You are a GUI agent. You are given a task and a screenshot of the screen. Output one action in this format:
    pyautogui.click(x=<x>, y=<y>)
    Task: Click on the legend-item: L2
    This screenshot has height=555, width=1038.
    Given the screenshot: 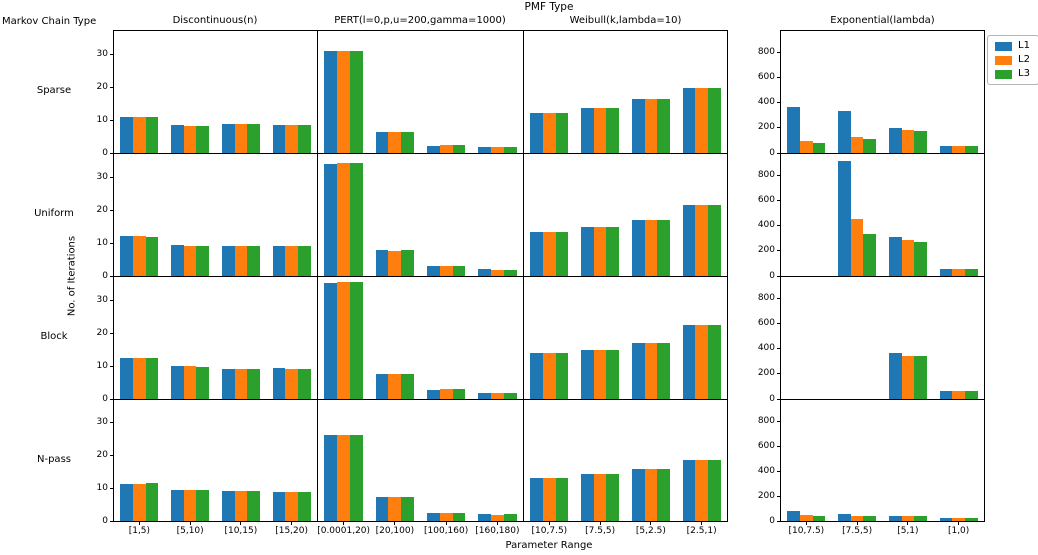 What is the action you would take?
    pyautogui.click(x=1012, y=60)
    